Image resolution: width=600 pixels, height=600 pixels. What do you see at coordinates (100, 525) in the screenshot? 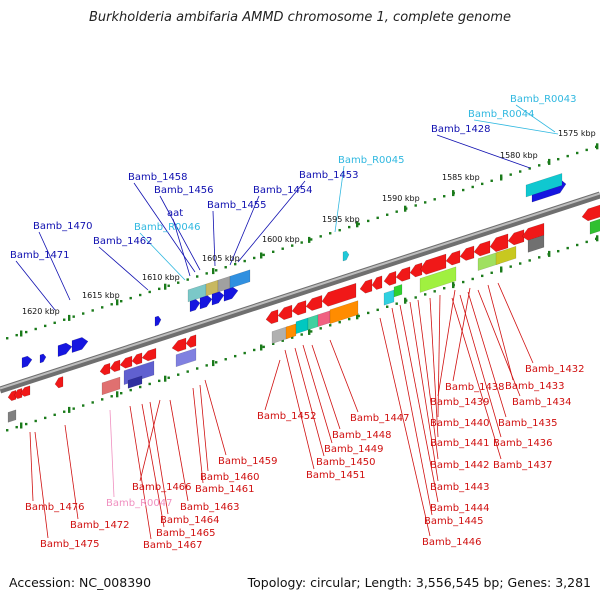
I see `gene-label-bamb_1472: Bamb_1472` at bounding box center [100, 525].